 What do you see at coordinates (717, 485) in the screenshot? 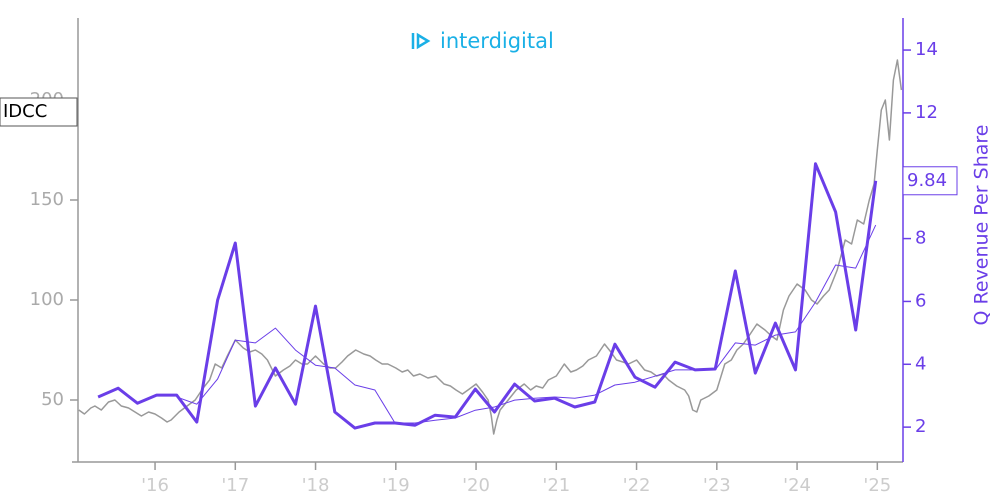
I see `x-tick-label: '23` at bounding box center [717, 485].